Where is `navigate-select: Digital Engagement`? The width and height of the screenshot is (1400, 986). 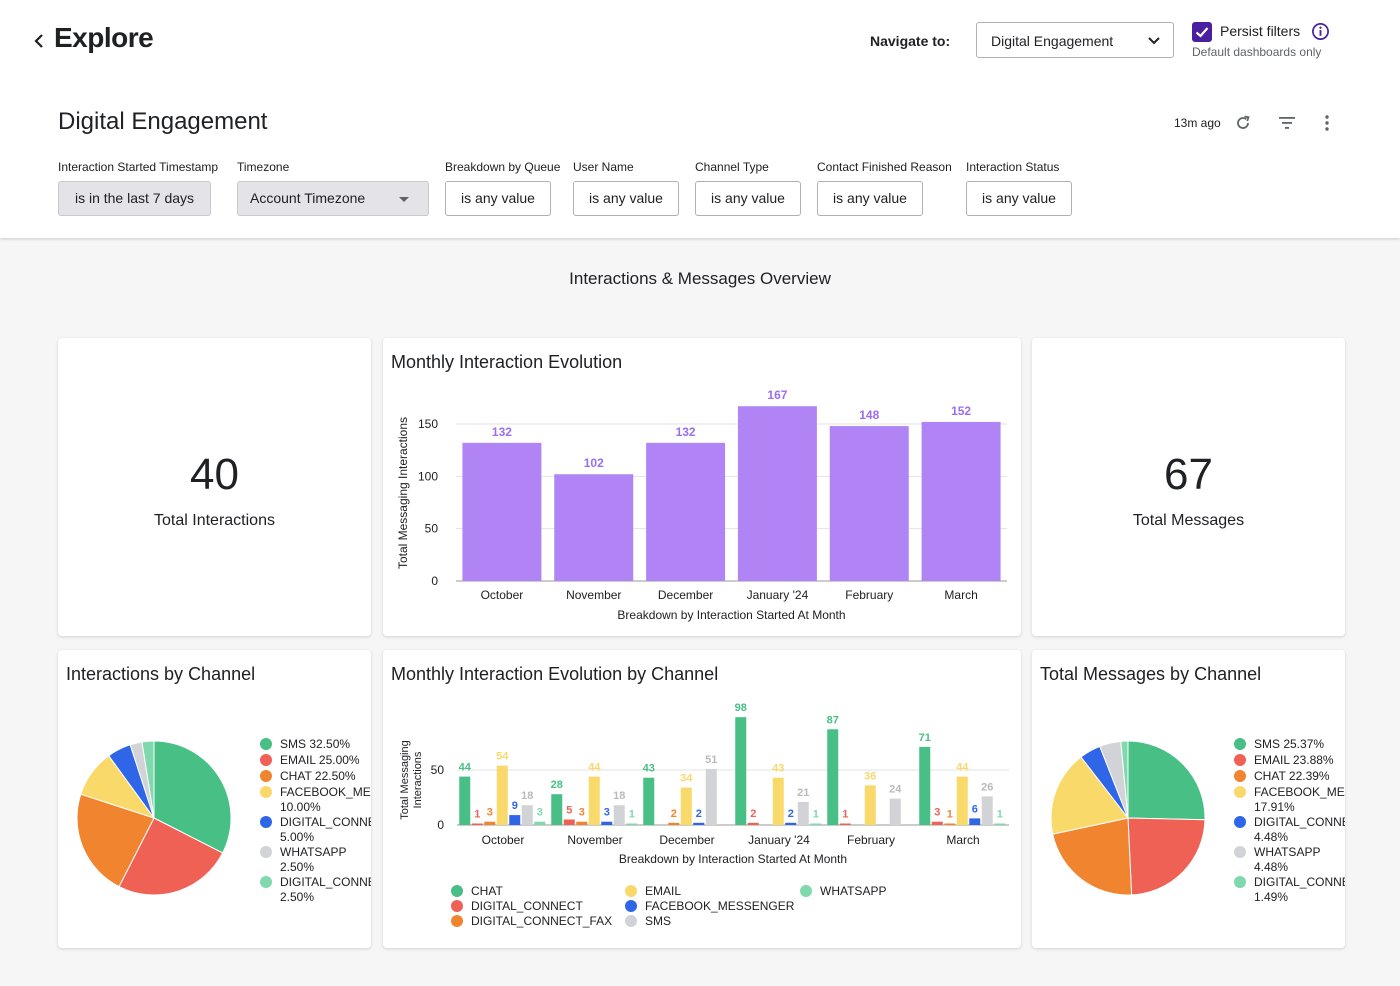
navigate-select: Digital Engagement is located at coordinates (1075, 40).